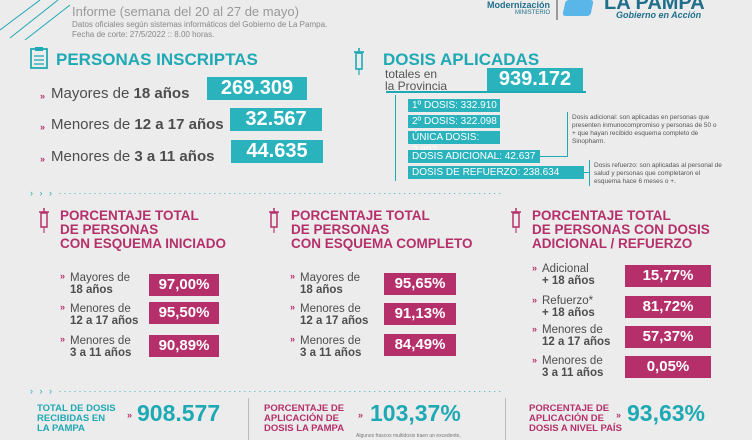 The height and width of the screenshot is (440, 752). What do you see at coordinates (184, 313) in the screenshot?
I see `pct-value: 95,50%` at bounding box center [184, 313].